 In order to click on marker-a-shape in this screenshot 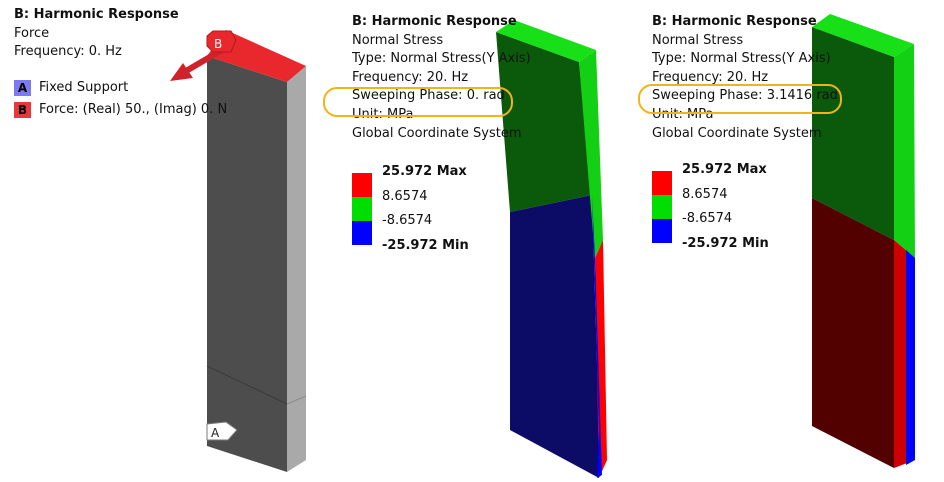, I will do `click(222, 431)`.